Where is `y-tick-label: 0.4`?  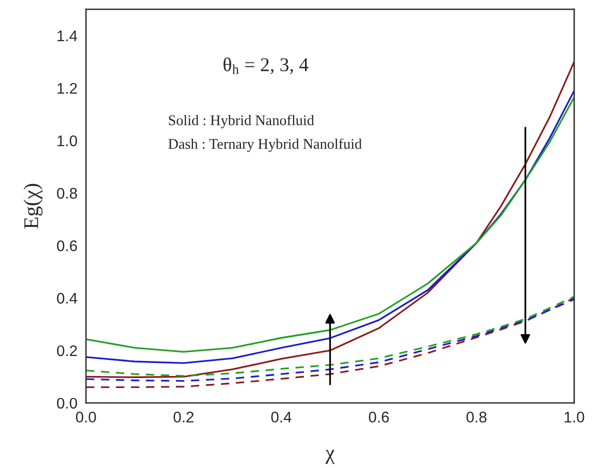
y-tick-label: 0.4 is located at coordinates (67, 298).